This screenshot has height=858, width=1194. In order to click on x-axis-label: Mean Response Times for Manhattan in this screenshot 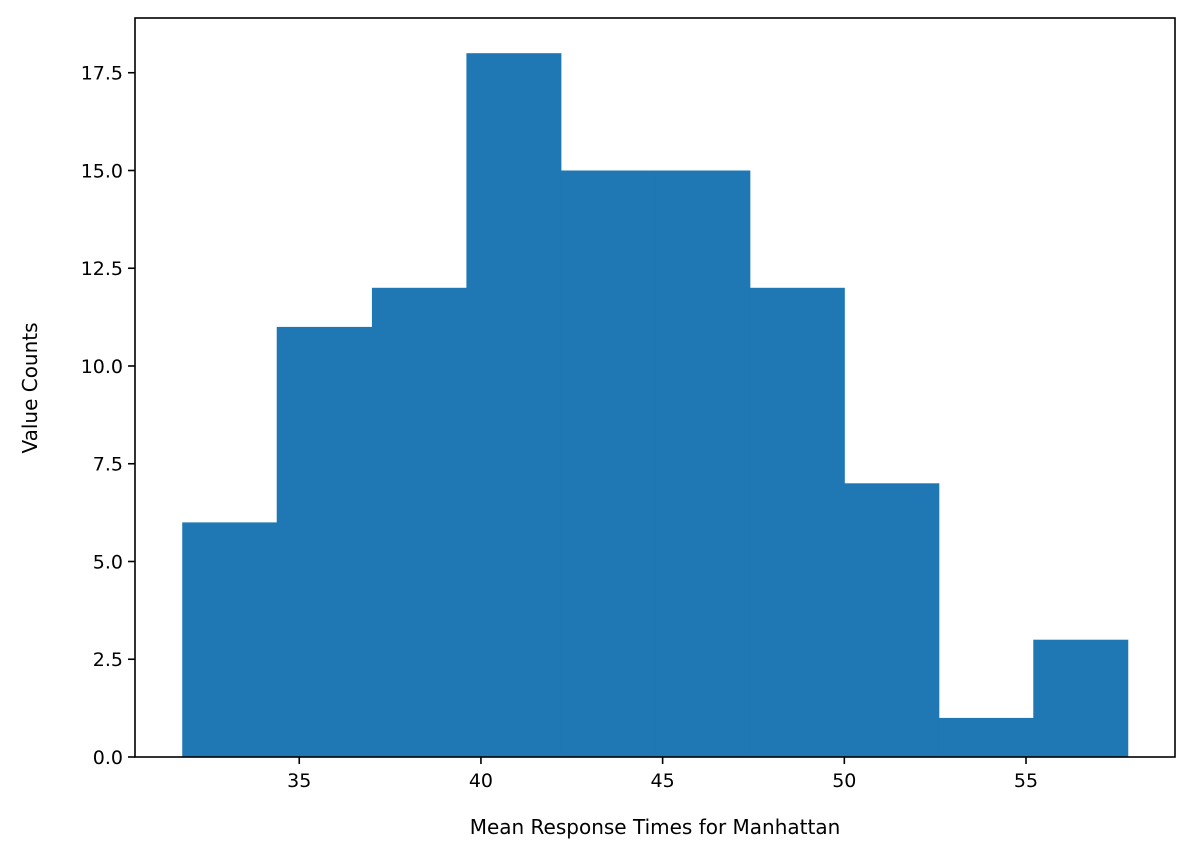, I will do `click(655, 827)`.